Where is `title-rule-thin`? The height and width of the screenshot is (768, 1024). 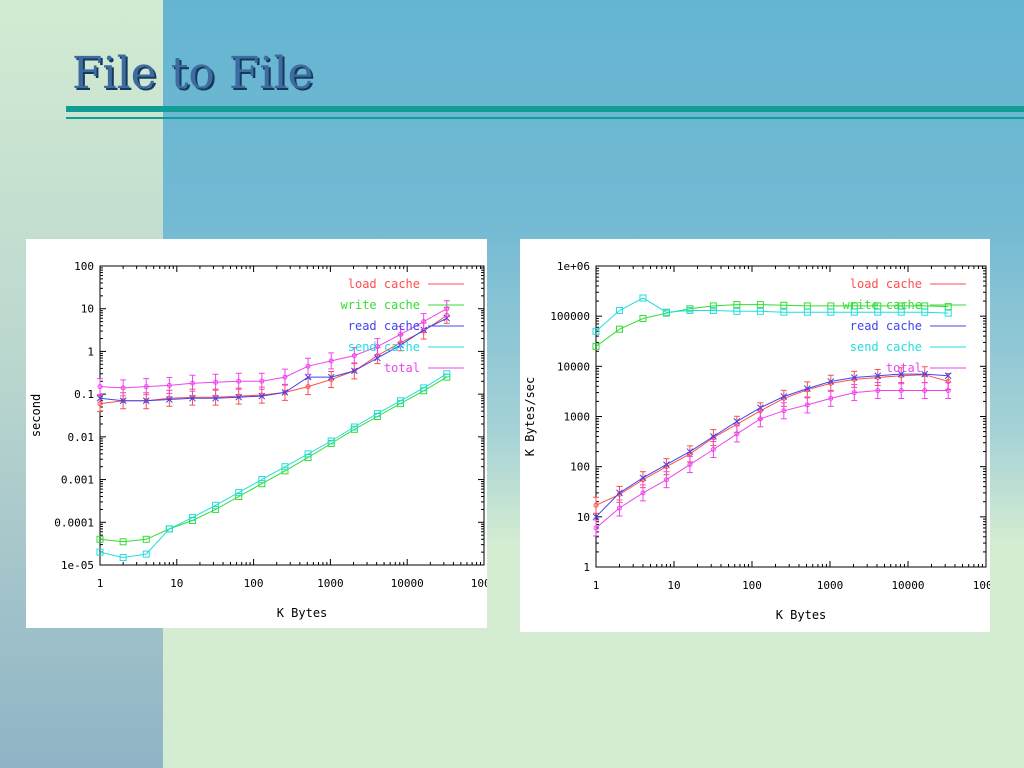
title-rule-thin is located at coordinates (545, 118).